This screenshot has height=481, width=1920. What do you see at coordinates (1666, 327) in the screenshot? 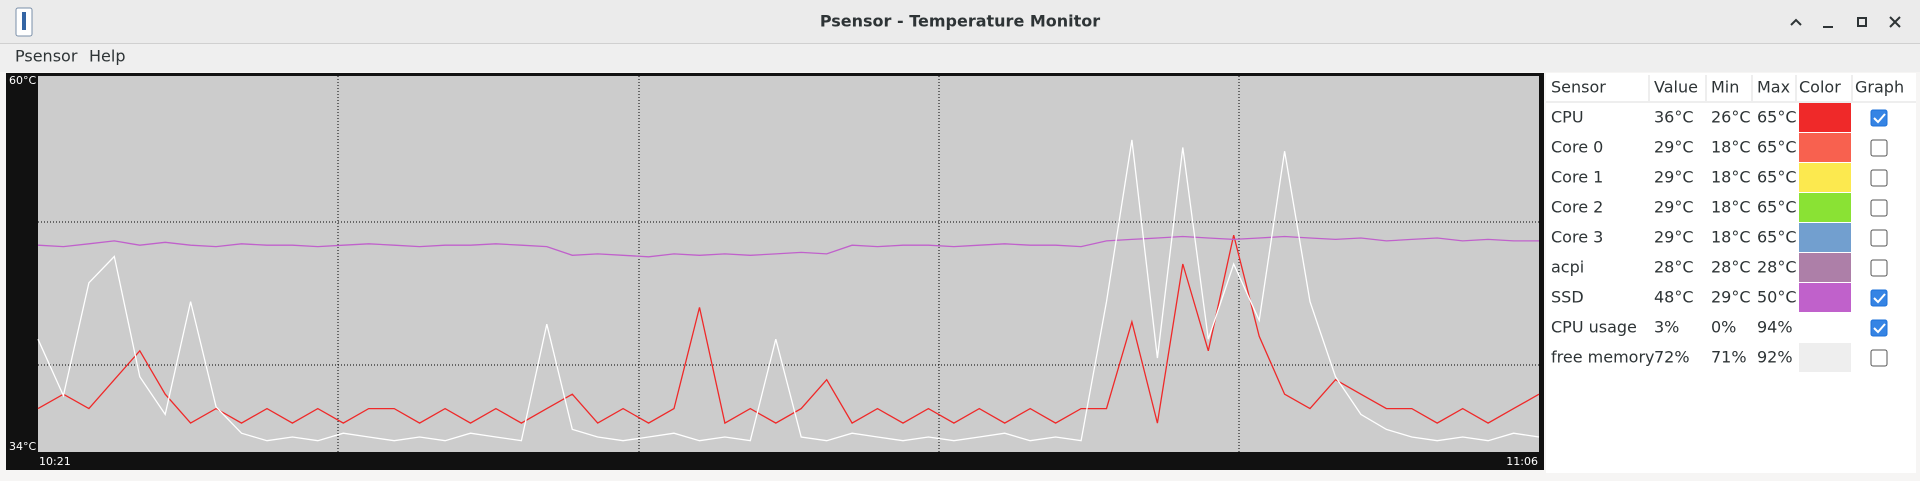
I see `table-cell: 3%` at bounding box center [1666, 327].